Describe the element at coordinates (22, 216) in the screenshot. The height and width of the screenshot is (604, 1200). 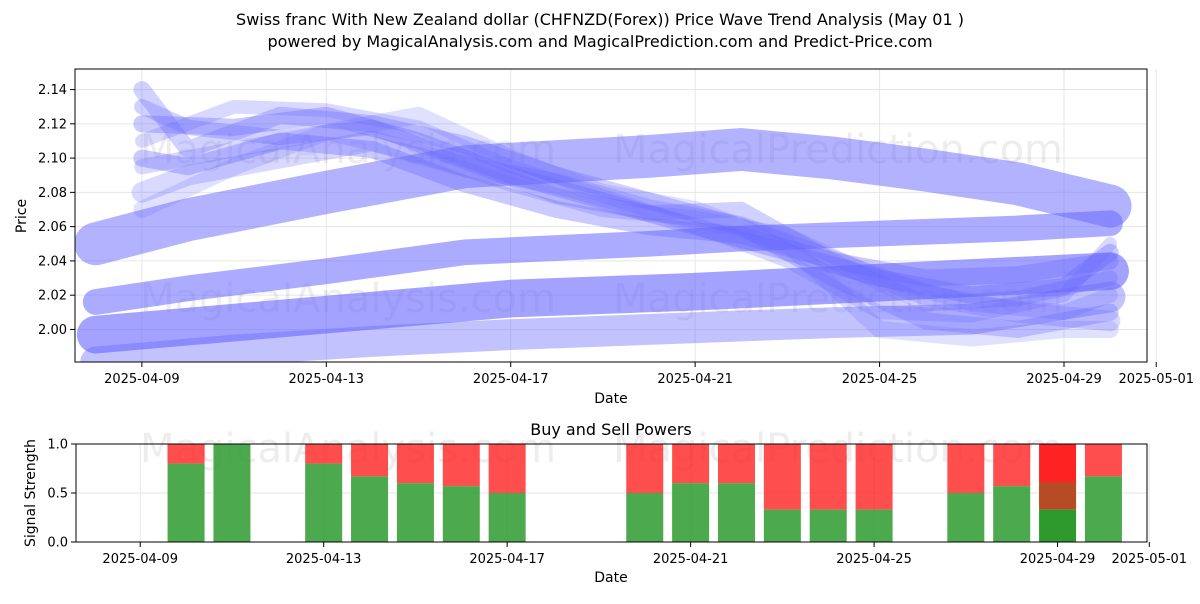
I see `price-y-axis-label: Price` at that location.